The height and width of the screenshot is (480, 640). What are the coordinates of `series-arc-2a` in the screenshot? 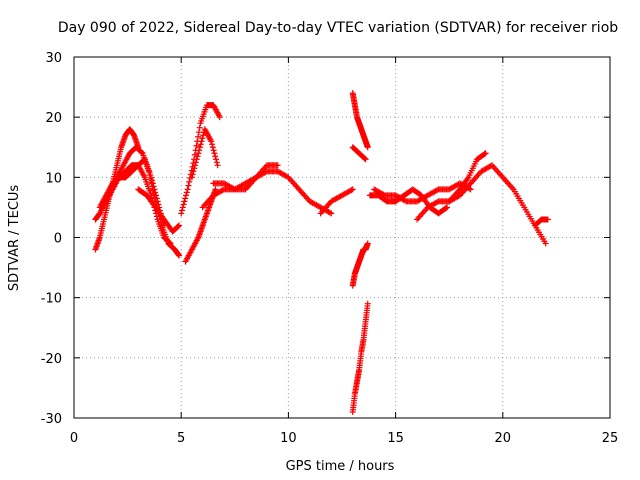 It's located at (200, 159).